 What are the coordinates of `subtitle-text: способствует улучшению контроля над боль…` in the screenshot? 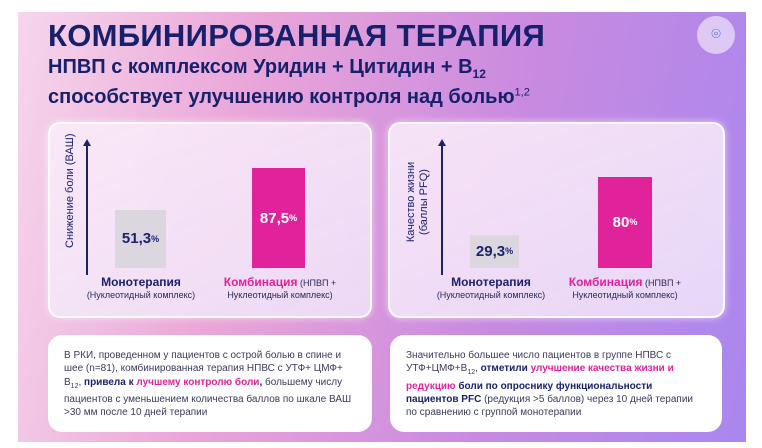 It's located at (281, 97).